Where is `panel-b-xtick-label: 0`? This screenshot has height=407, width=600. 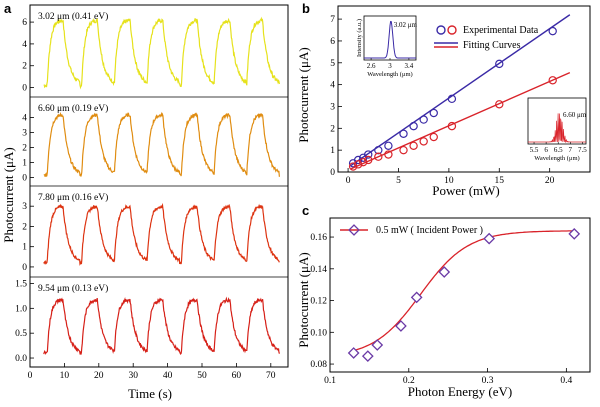
panel-b-xtick-label: 0 is located at coordinates (348, 181).